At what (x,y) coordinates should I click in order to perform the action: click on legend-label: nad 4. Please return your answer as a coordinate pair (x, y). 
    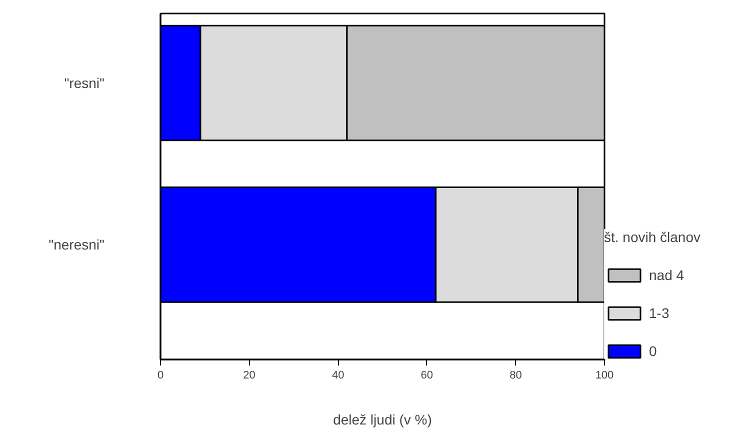
    Looking at the image, I should click on (666, 275).